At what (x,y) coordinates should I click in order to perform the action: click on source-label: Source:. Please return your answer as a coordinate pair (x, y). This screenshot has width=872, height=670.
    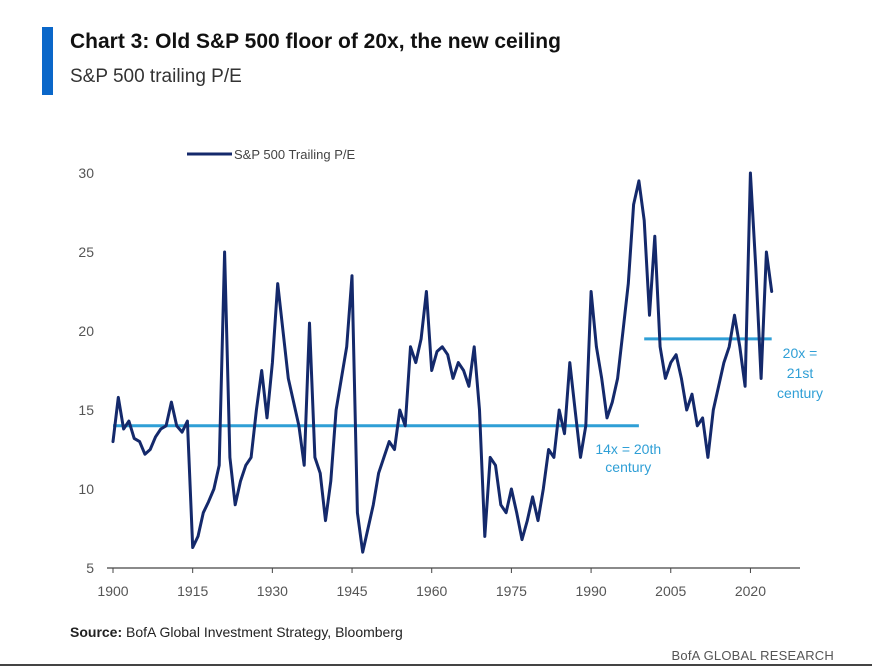
    Looking at the image, I should click on (96, 632).